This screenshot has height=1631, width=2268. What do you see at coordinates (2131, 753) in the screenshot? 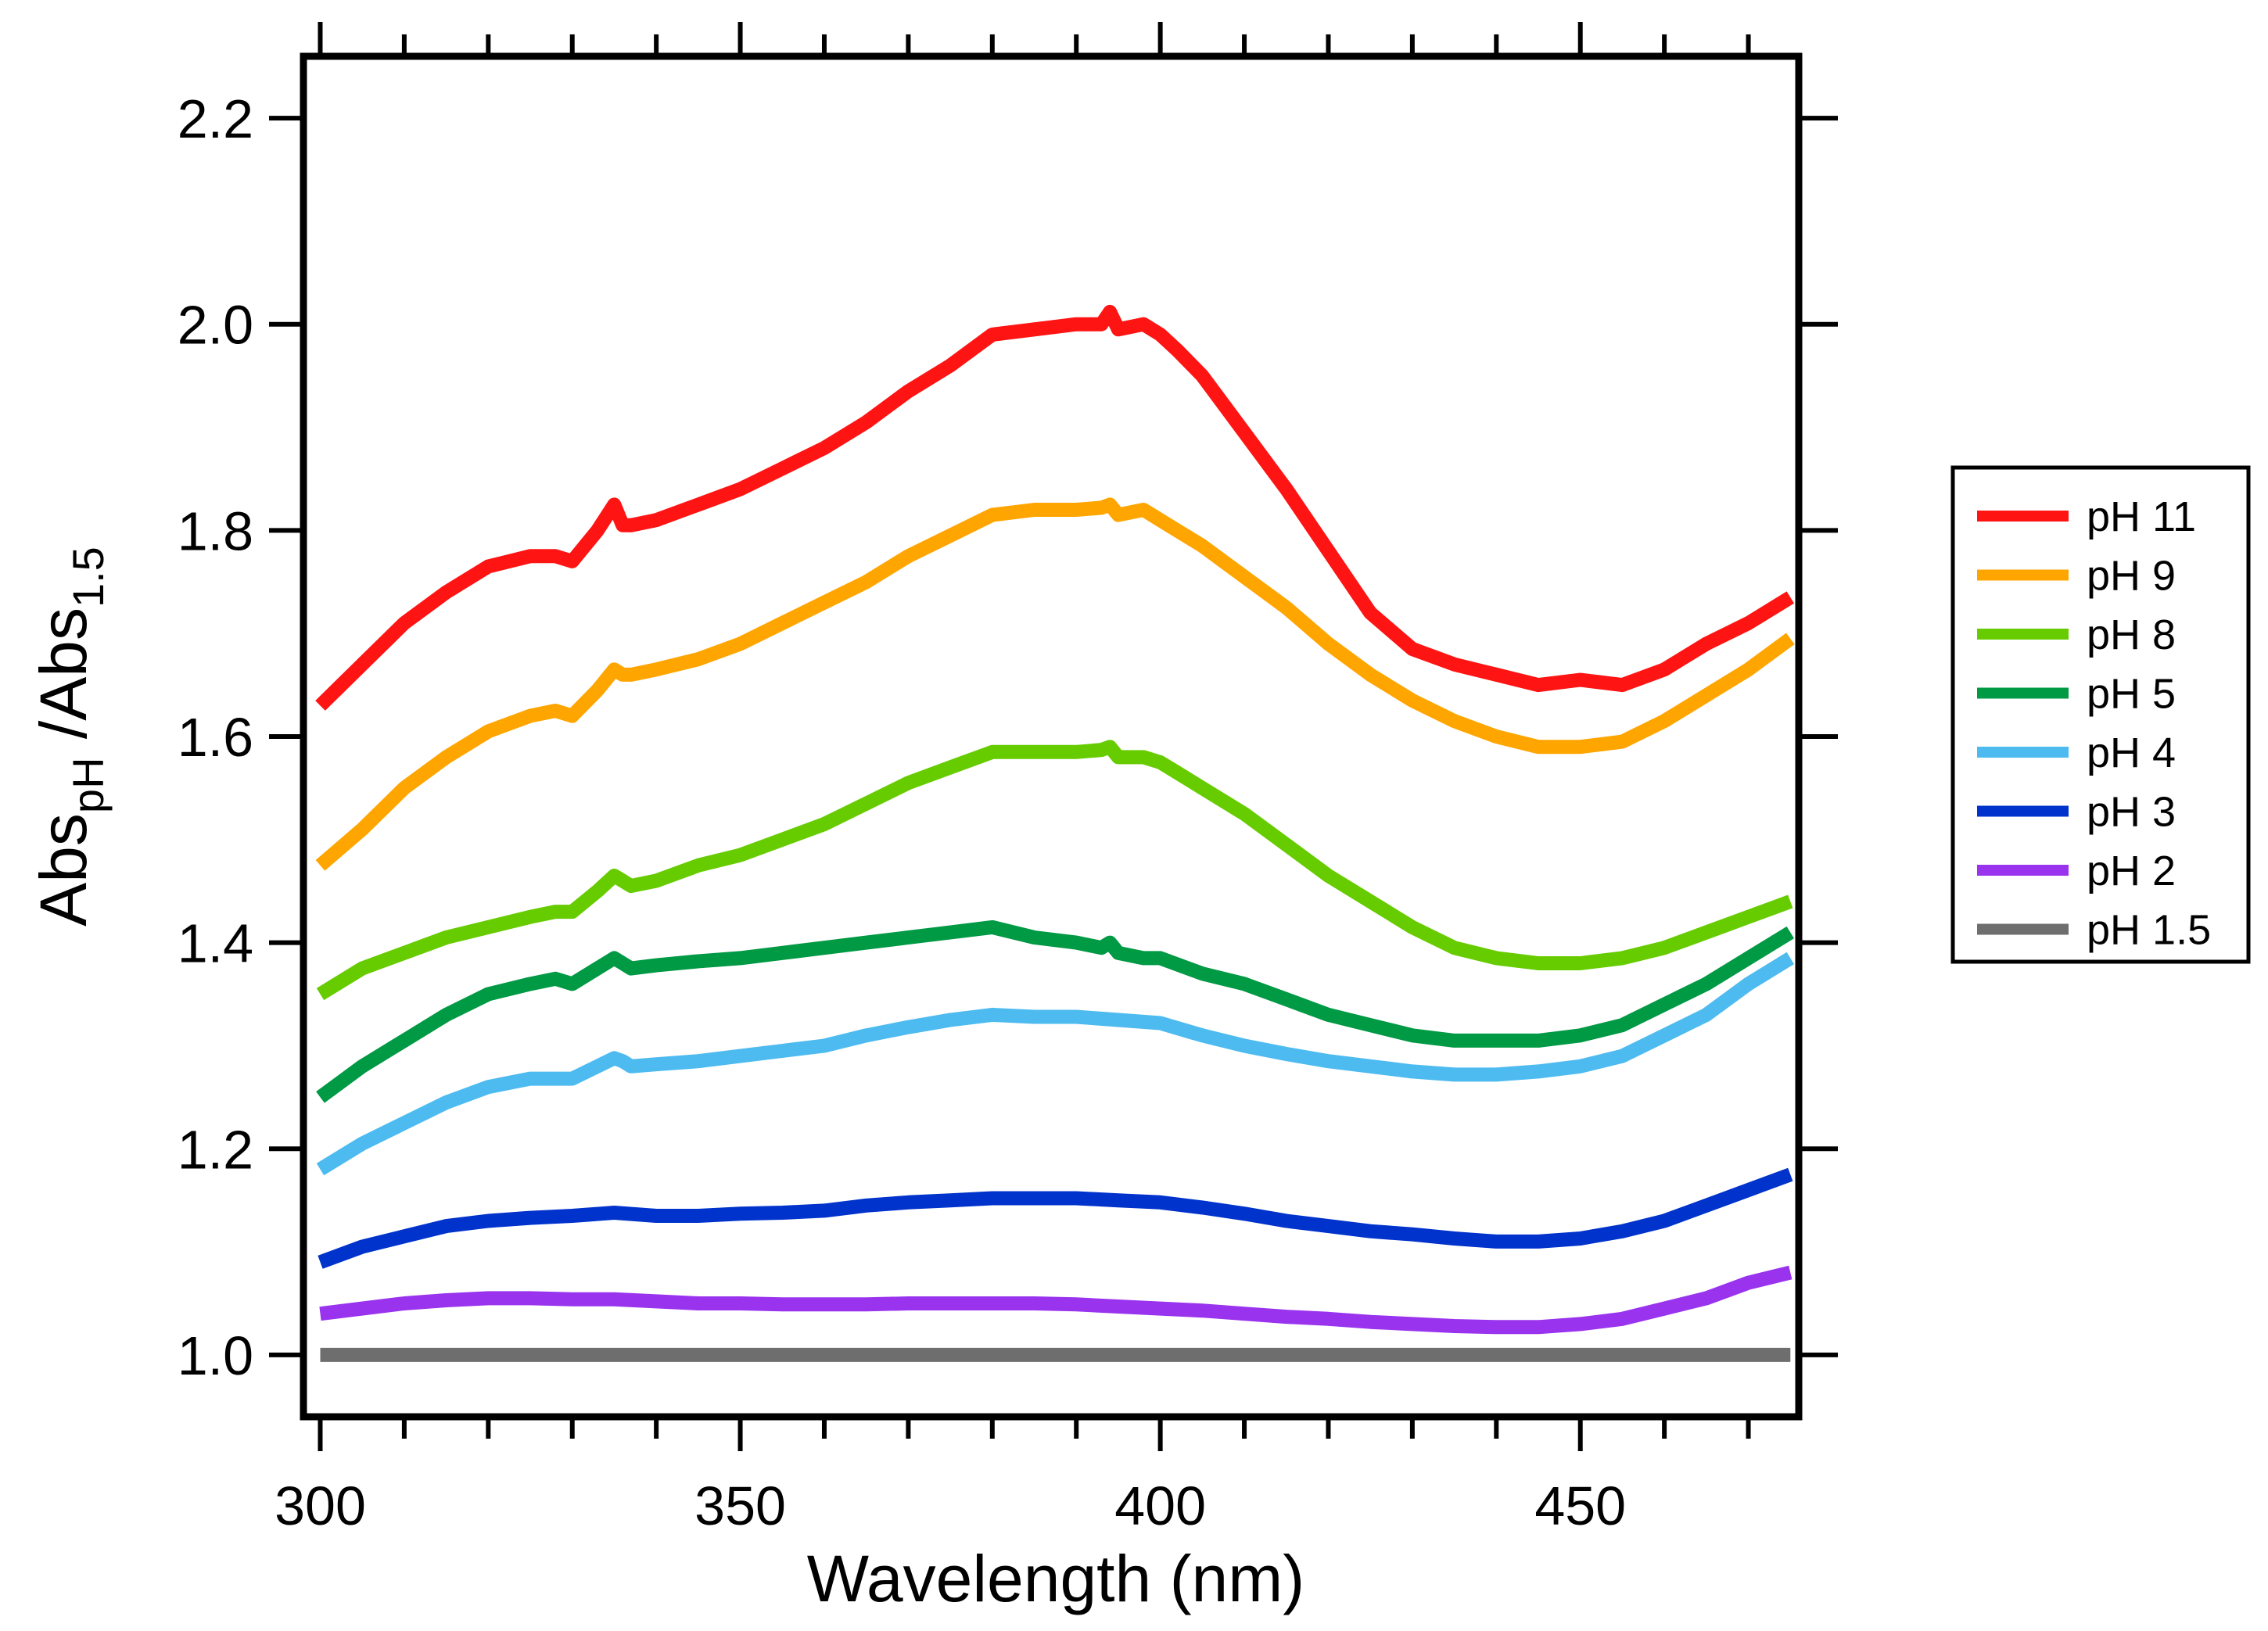
I see `legend-label-ph-4: pH 4` at bounding box center [2131, 753].